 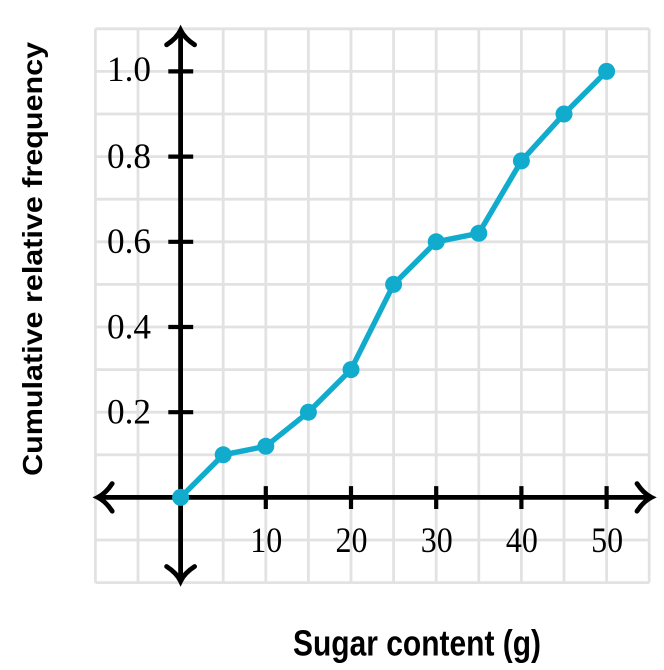 I want to click on svg-text: Sugar content (g), so click(x=417, y=643).